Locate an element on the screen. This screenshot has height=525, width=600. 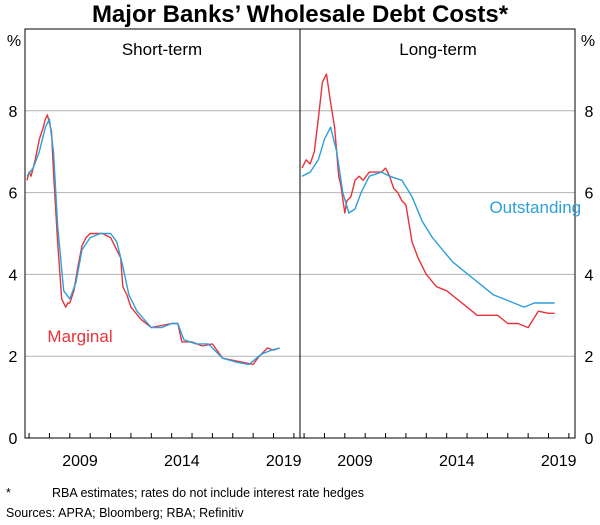
panel-title-short-term: Short-term is located at coordinates (162, 49).